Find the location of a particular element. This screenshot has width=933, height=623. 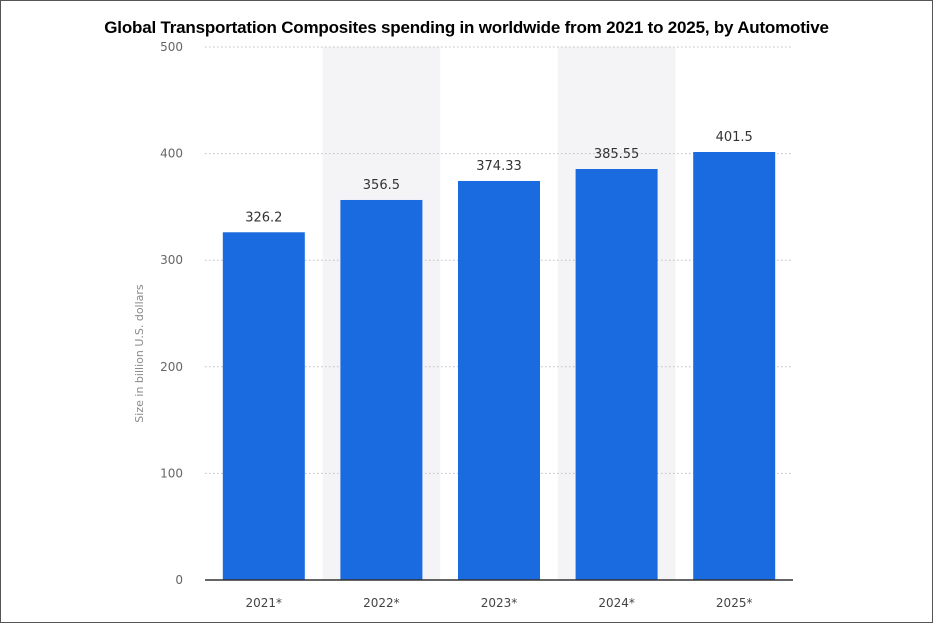

x-tick-label: 2023* is located at coordinates (499, 603).